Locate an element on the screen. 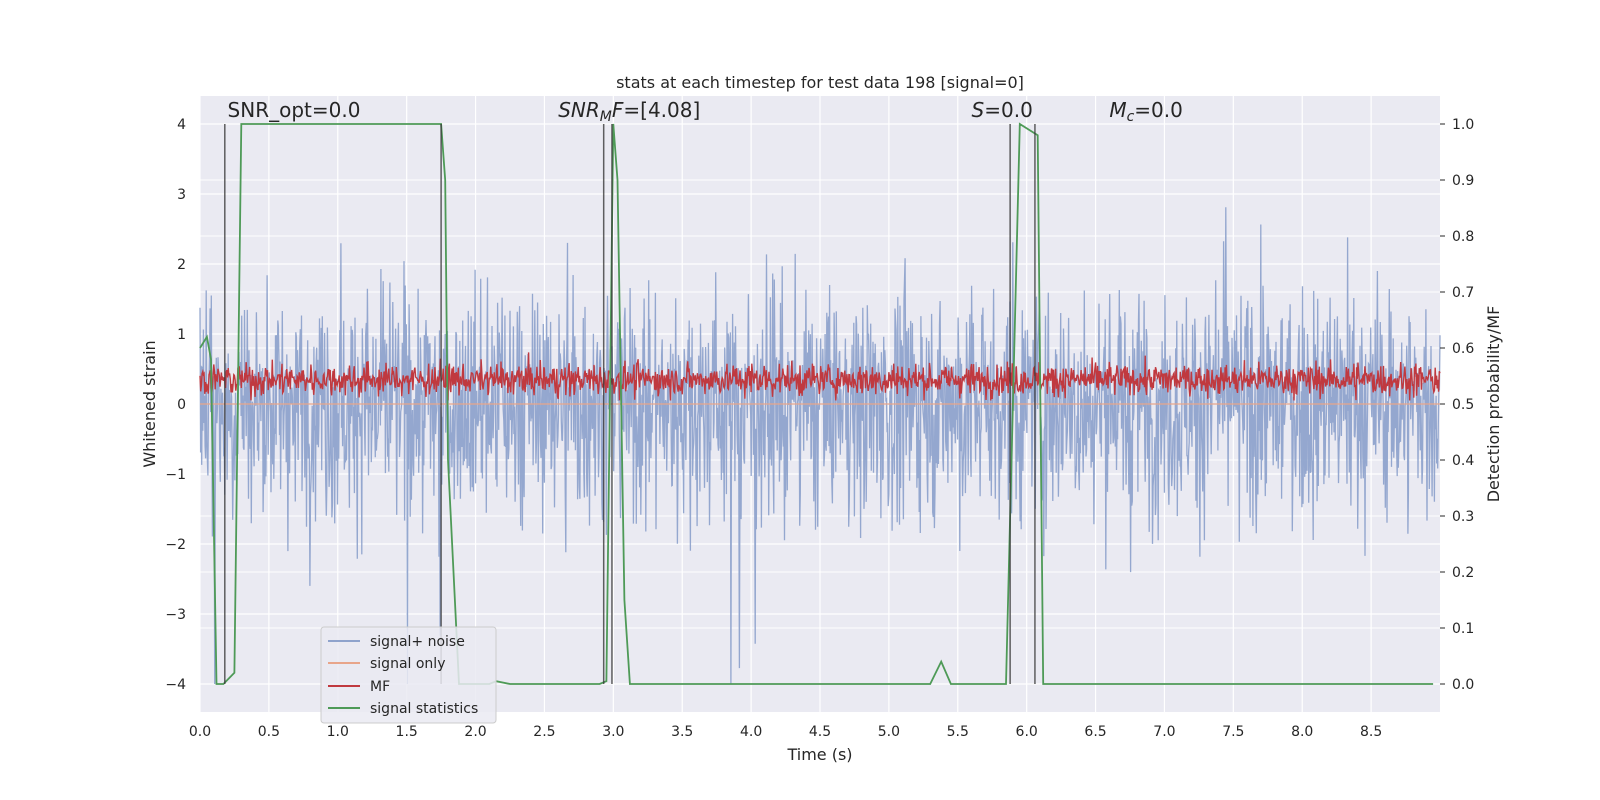  annotation-text: SNR_opt=0.0 is located at coordinates (294, 110).